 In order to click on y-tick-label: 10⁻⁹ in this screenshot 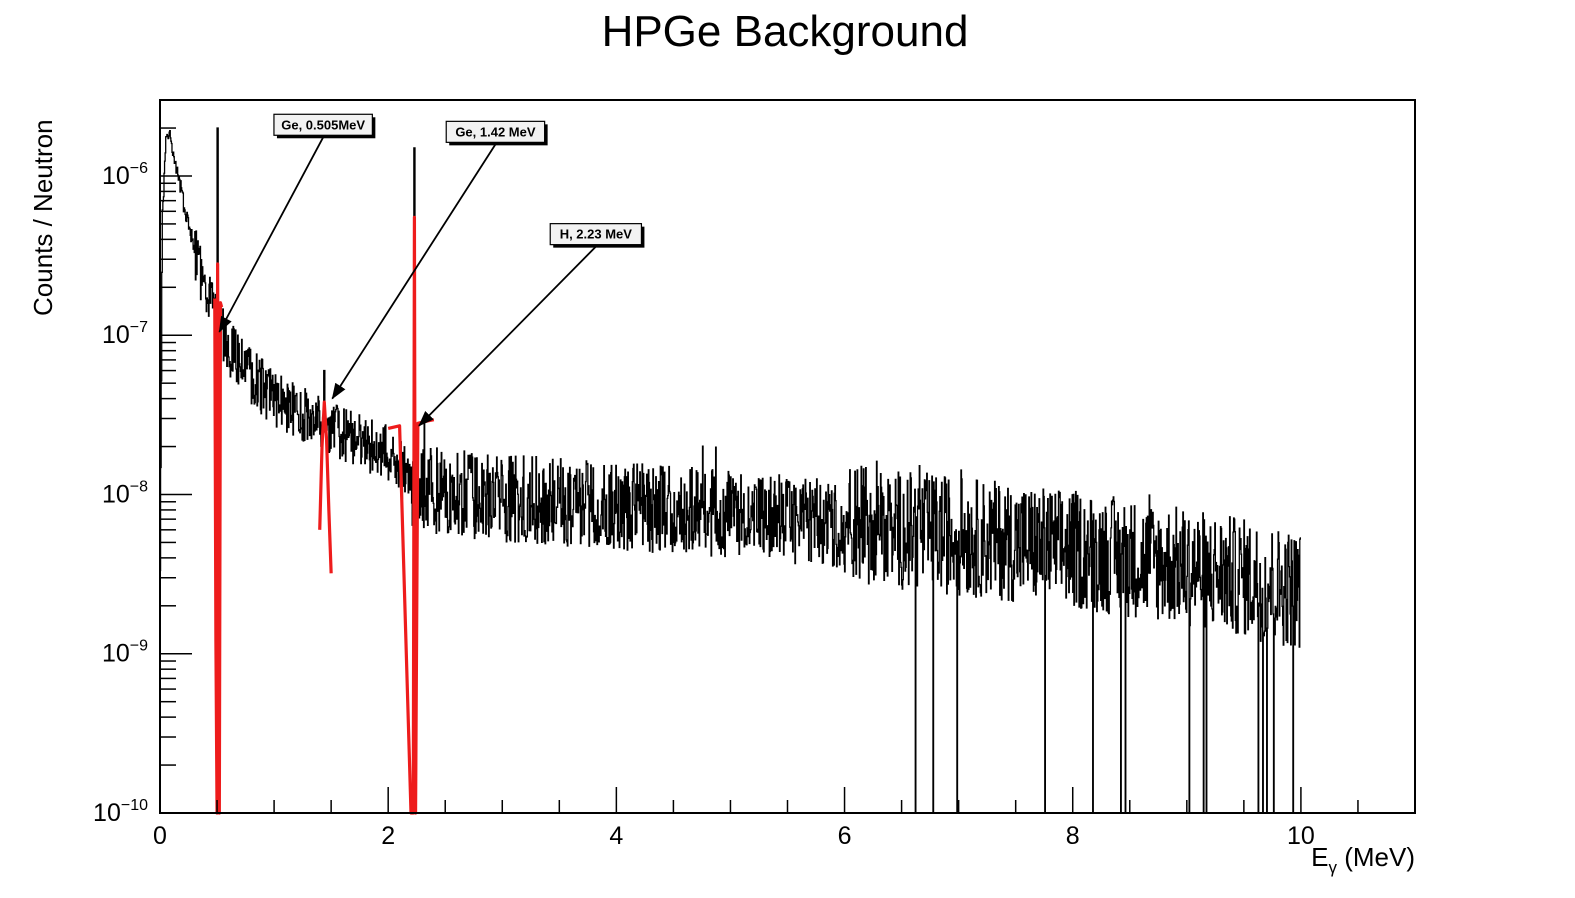, I will do `click(125, 653)`.